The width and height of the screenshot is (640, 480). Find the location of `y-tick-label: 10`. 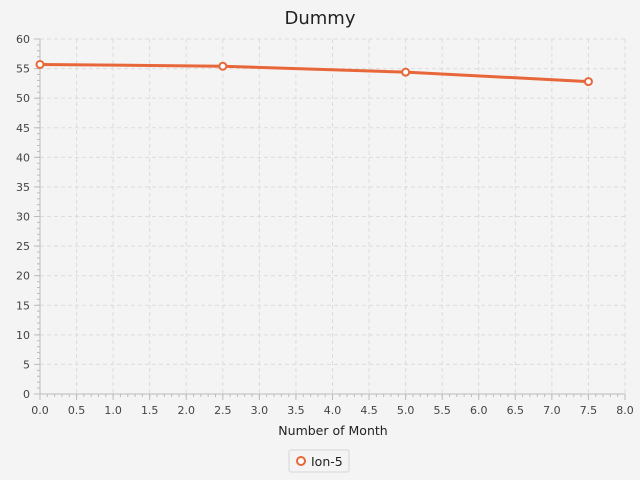

y-tick-label: 10 is located at coordinates (23, 335).